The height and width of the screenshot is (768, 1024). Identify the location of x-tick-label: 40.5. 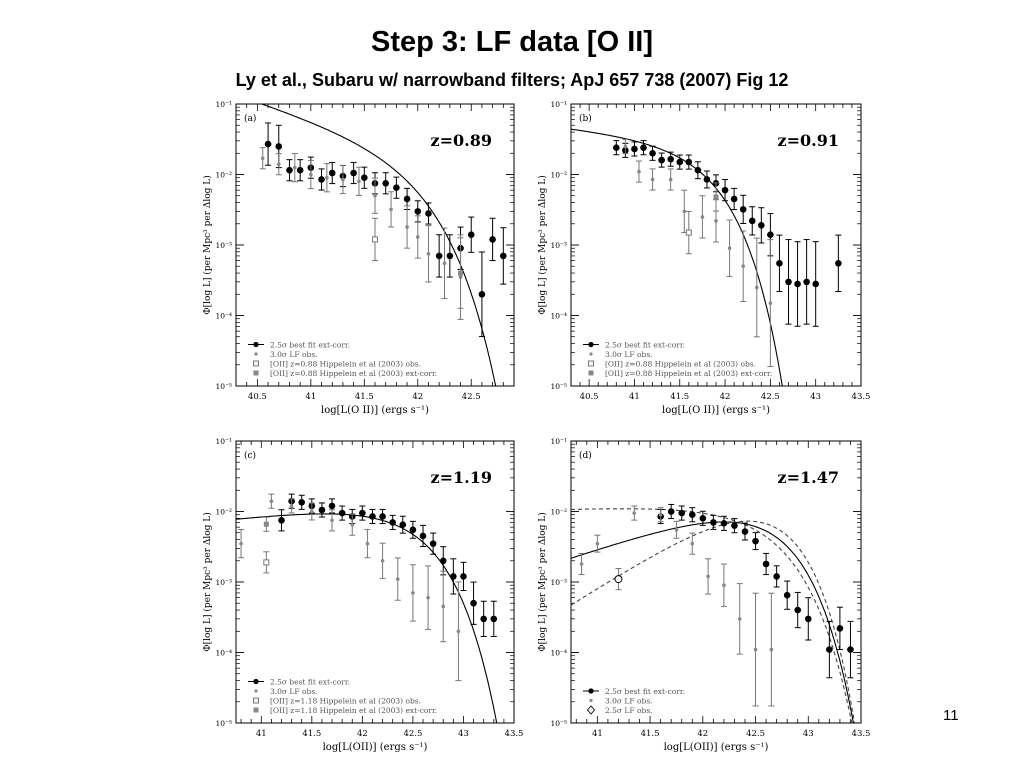
(257, 397).